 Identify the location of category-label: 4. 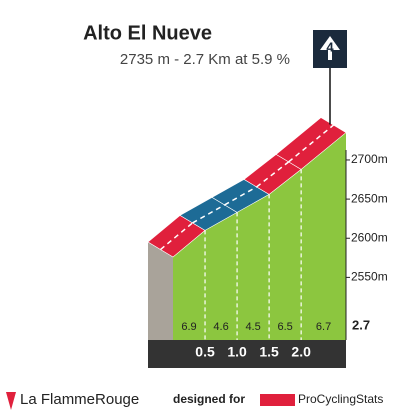
(330, 46).